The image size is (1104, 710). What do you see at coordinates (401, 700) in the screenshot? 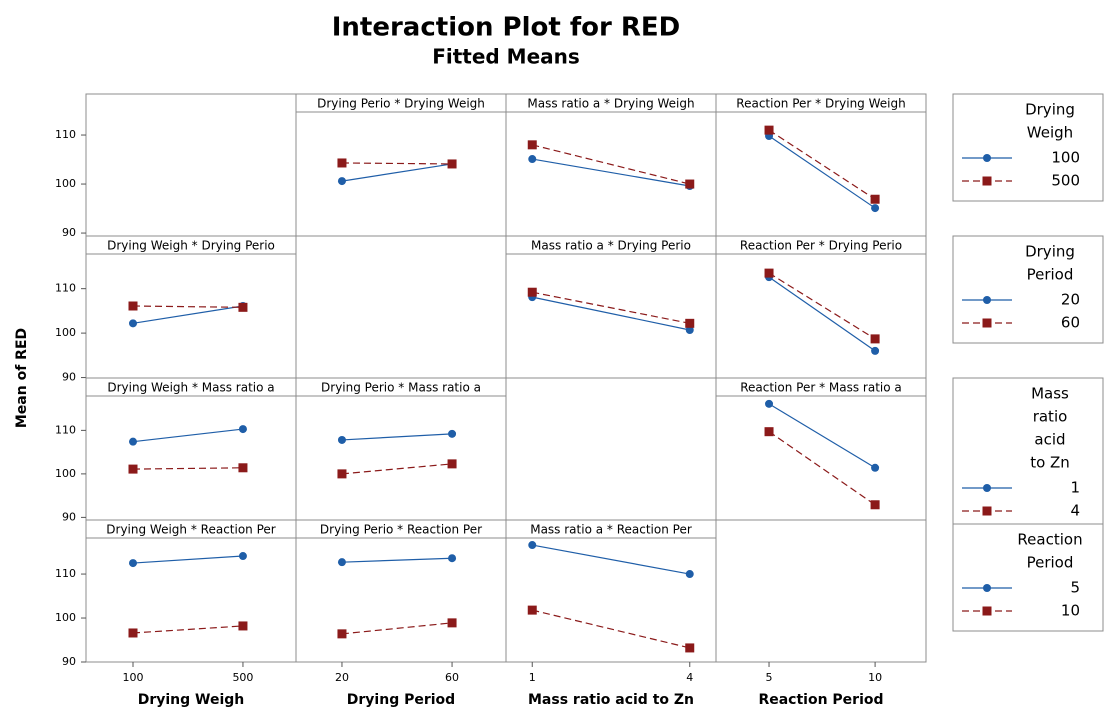
I see `x-axis-label: Drying Period` at bounding box center [401, 700].